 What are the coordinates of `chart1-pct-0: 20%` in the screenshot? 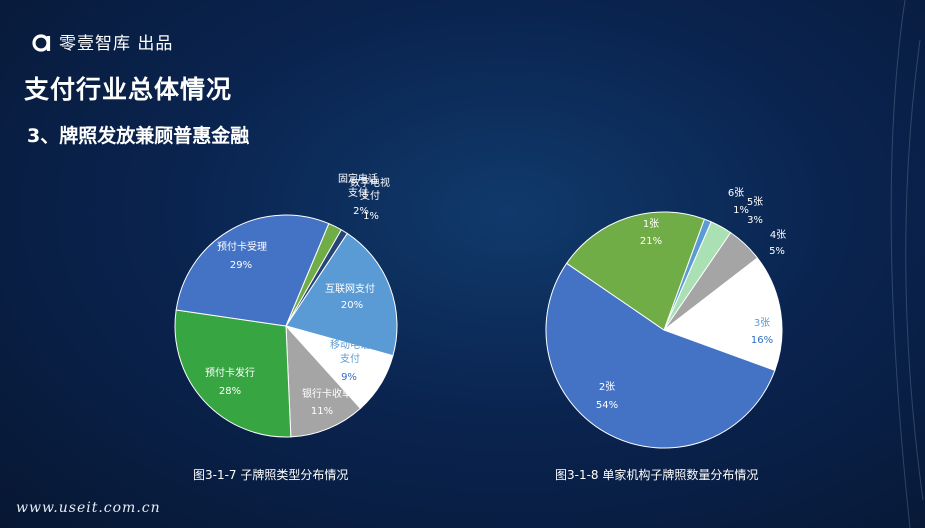 It's located at (352, 305).